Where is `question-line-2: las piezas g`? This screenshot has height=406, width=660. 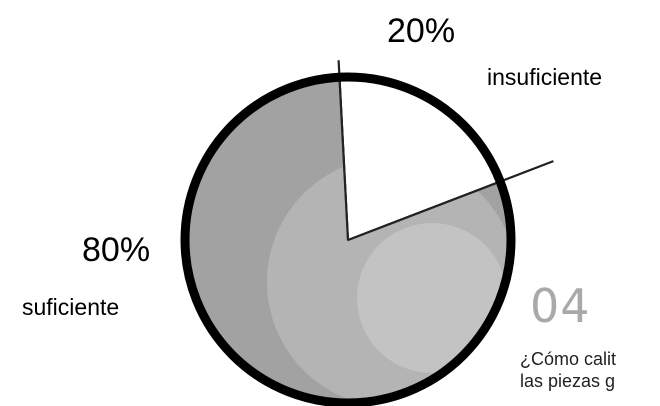
question-line-2: las piezas g is located at coordinates (568, 381).